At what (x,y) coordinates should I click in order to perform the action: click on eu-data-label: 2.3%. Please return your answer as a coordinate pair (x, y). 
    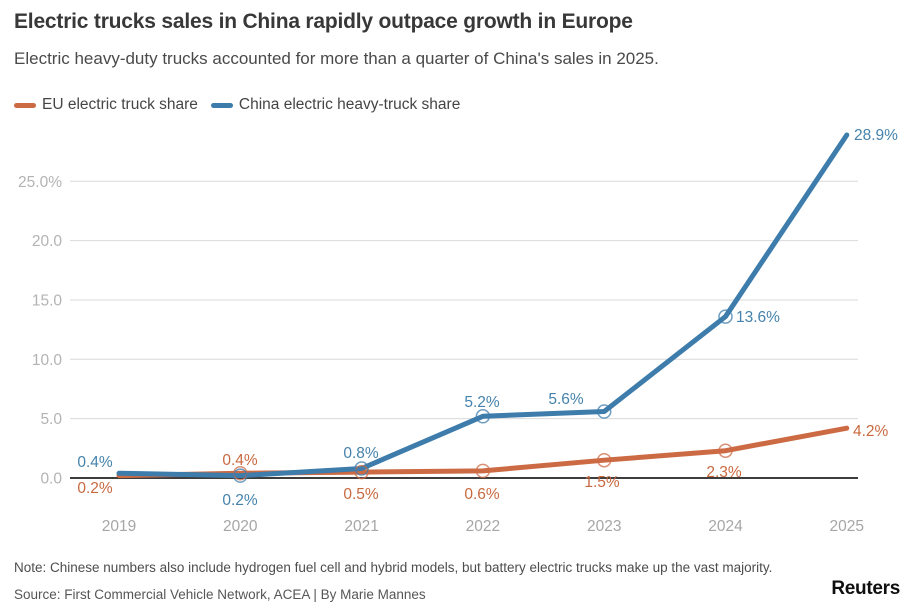
    Looking at the image, I should click on (724, 472).